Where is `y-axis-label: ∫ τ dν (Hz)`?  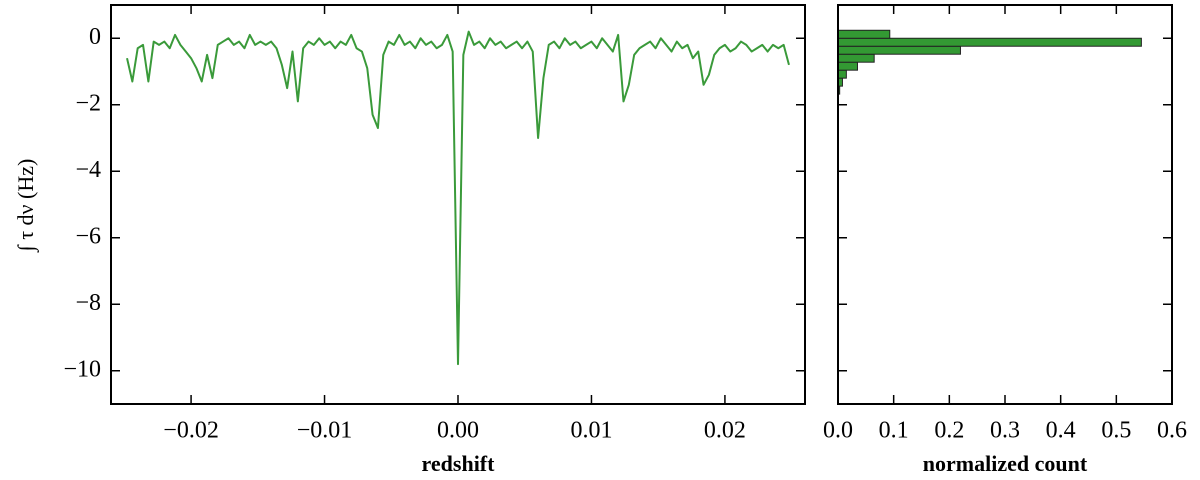
y-axis-label: ∫ τ dν (Hz) is located at coordinates (26, 206).